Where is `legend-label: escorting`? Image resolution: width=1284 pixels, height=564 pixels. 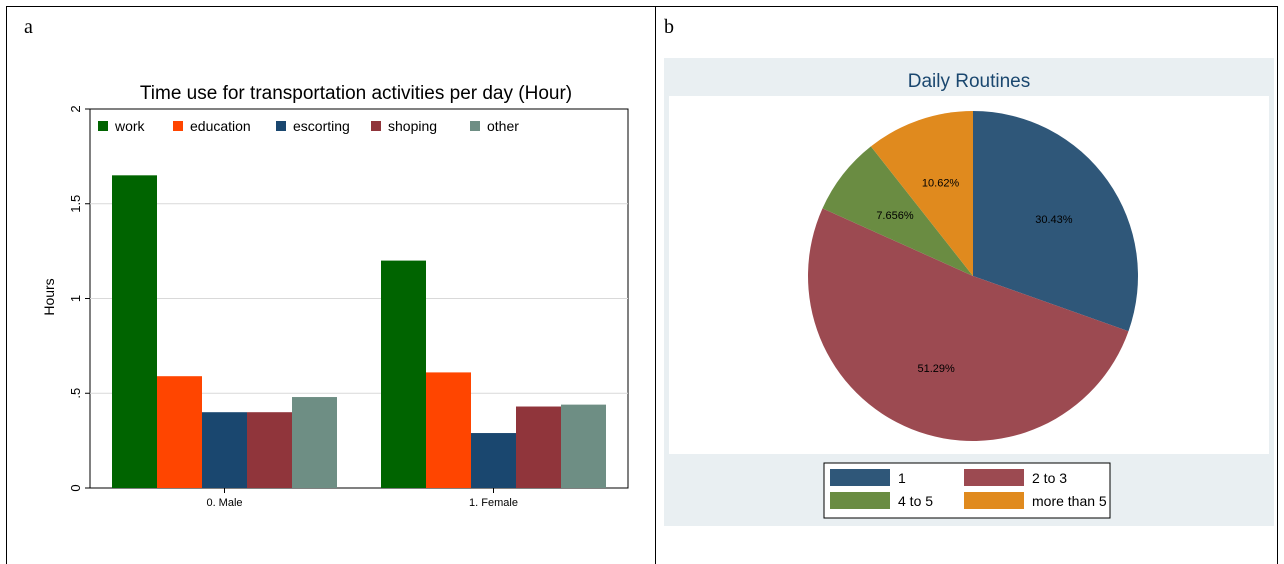 legend-label: escorting is located at coordinates (321, 126).